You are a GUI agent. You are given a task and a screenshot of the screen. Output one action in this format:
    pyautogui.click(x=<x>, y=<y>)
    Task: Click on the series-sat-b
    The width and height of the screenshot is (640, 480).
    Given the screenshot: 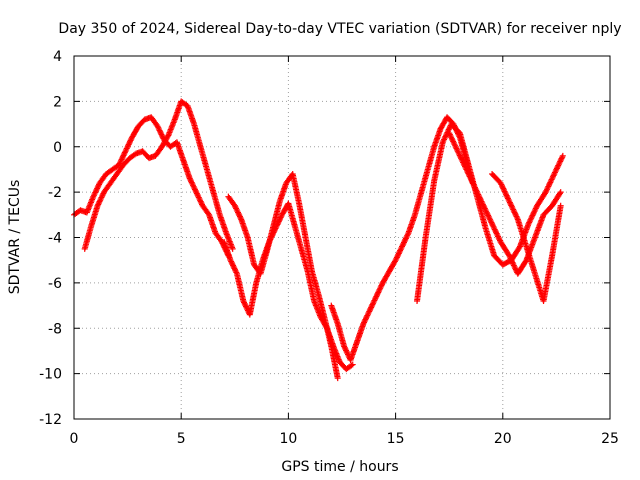 What is the action you would take?
    pyautogui.click(x=158, y=175)
    